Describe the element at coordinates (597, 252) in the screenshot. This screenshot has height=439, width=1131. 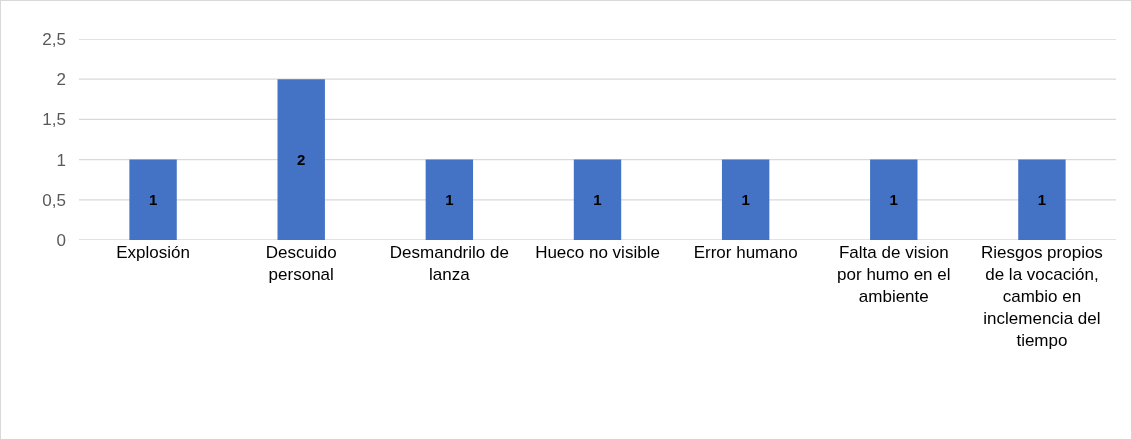
I see `x-tick-label: Hueco no visible` at that location.